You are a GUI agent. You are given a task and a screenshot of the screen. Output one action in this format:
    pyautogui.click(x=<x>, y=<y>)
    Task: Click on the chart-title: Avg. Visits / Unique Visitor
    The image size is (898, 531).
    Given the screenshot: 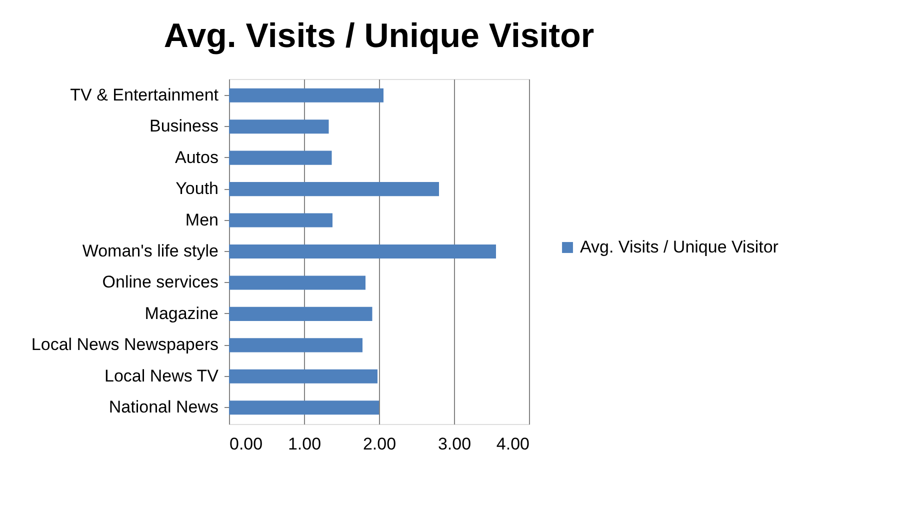 What is the action you would take?
    pyautogui.click(x=379, y=36)
    